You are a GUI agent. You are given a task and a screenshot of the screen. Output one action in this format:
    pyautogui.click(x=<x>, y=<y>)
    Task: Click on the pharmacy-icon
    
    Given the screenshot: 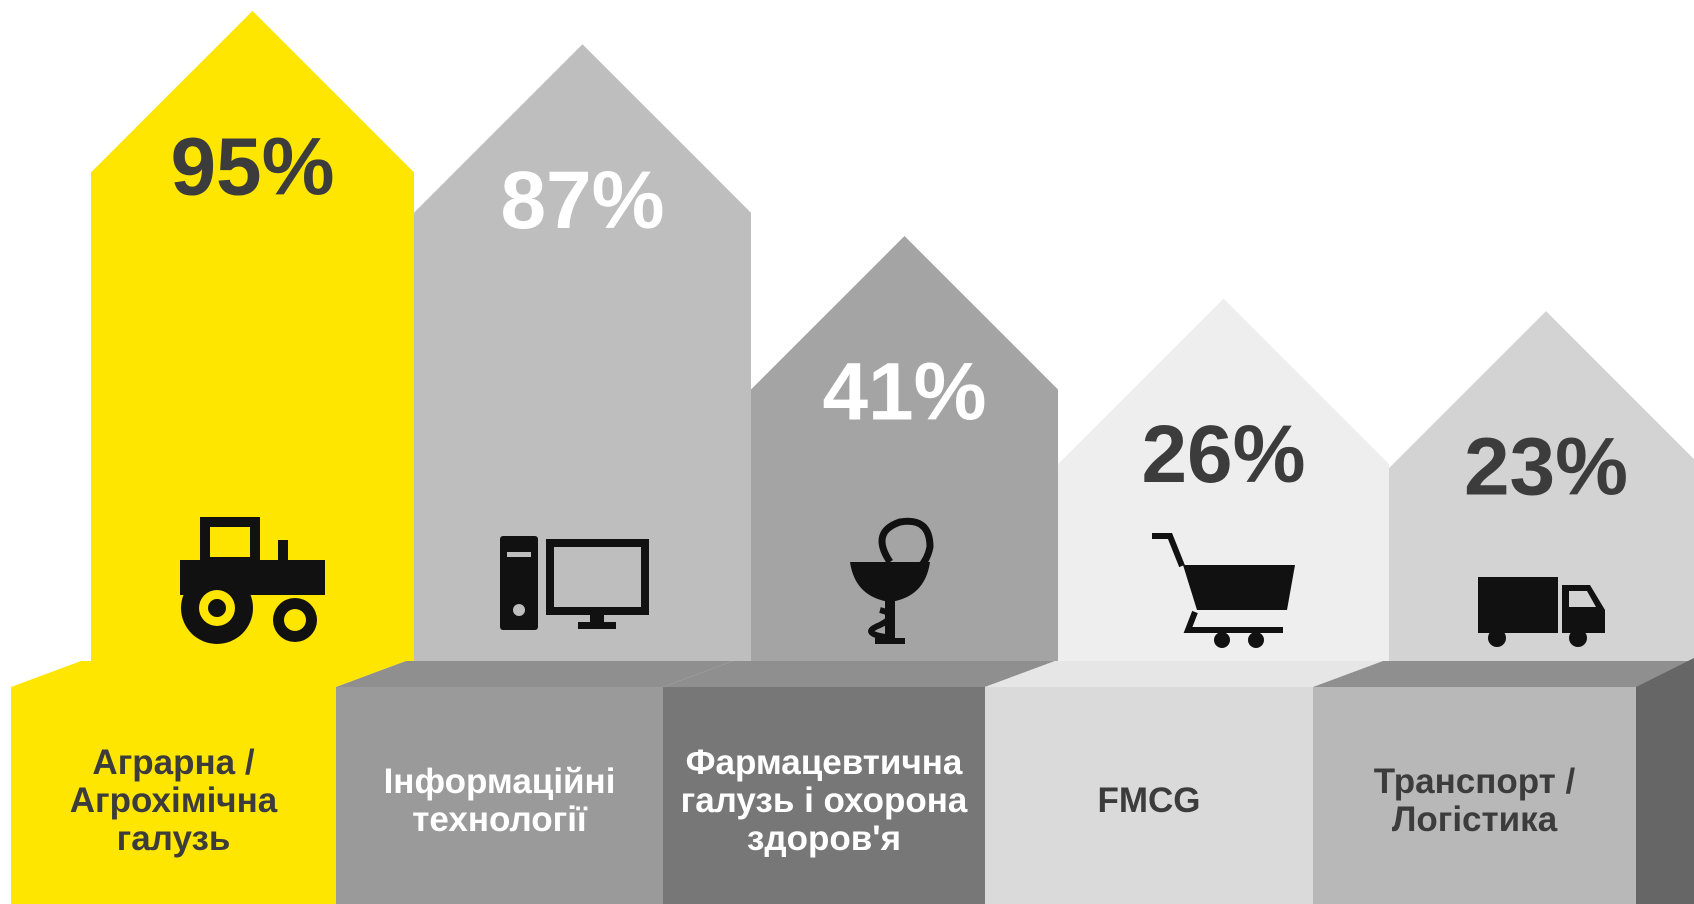 What is the action you would take?
    pyautogui.click(x=892, y=580)
    